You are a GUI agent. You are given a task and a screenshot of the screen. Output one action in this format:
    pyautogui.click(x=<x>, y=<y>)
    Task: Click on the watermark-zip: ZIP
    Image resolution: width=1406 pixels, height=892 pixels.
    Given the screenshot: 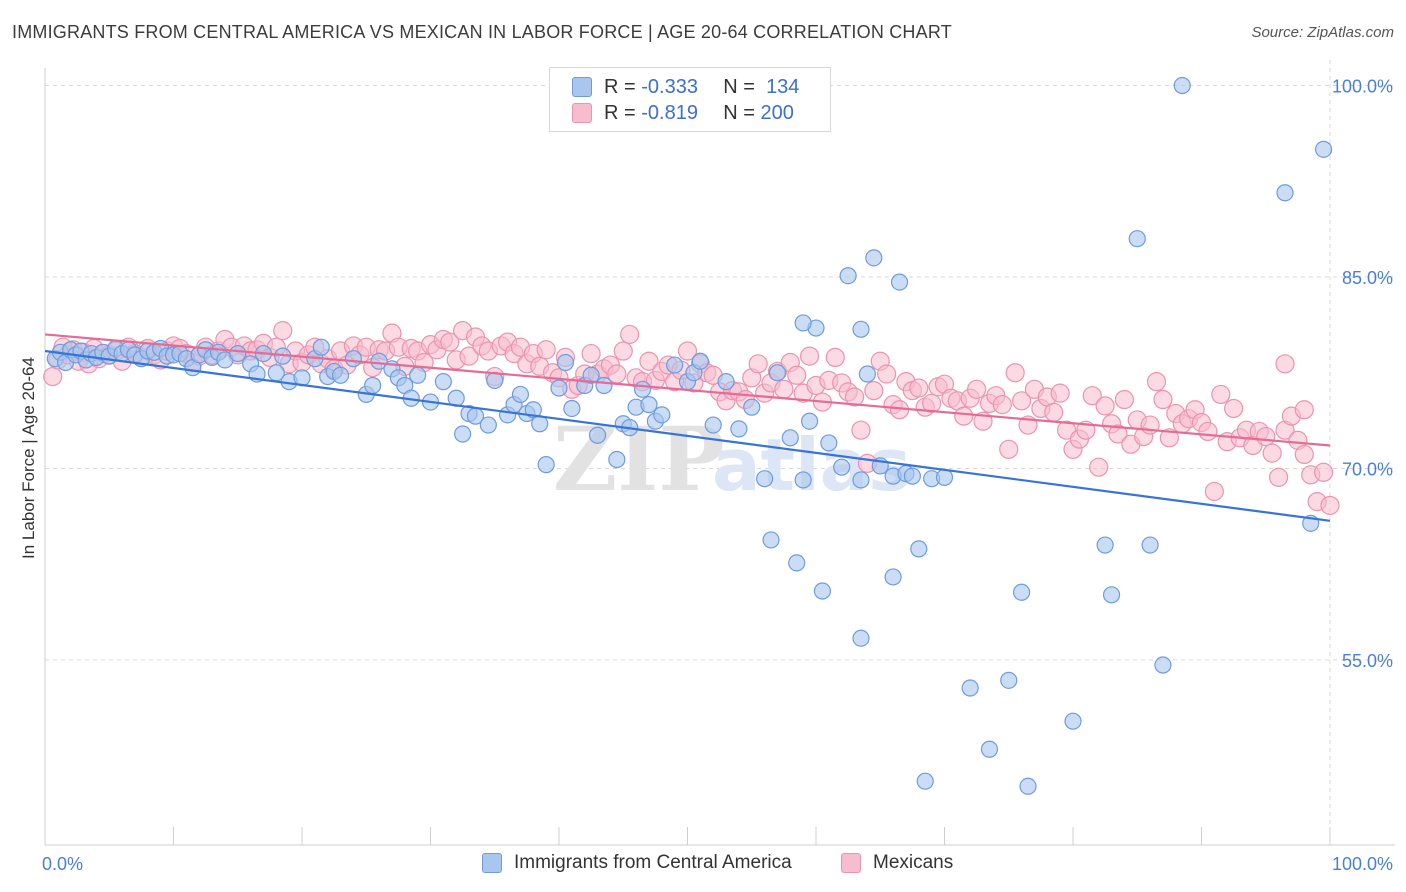 What is the action you would take?
    pyautogui.click(x=639, y=459)
    